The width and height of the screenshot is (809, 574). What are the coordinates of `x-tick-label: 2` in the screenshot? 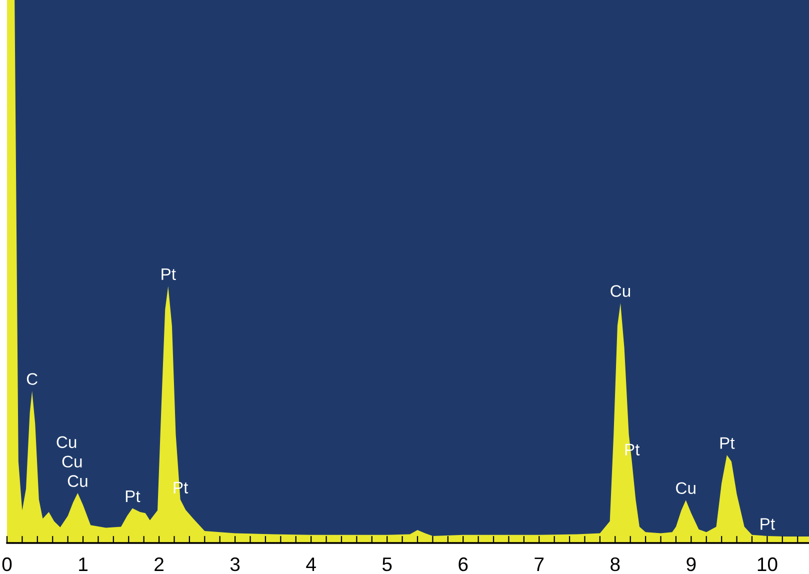 It's located at (159, 564).